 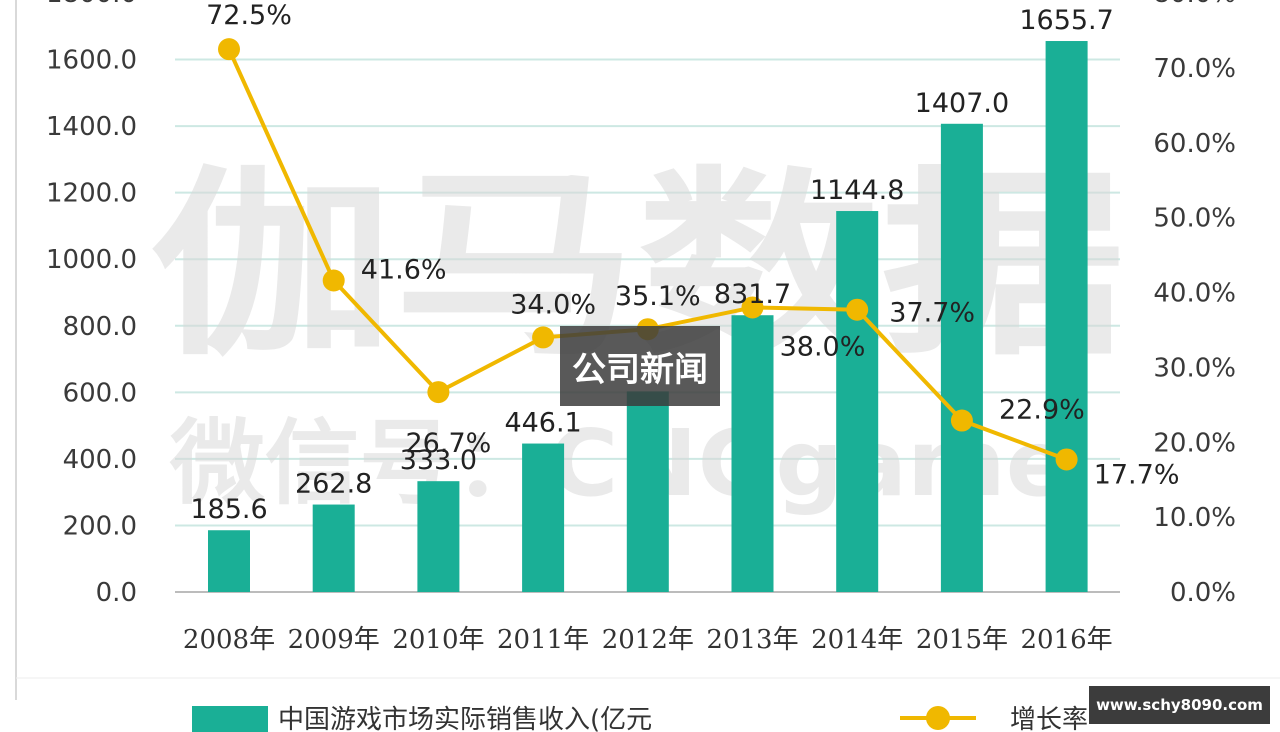 I want to click on growth-value-label: 35.1%, so click(x=658, y=296).